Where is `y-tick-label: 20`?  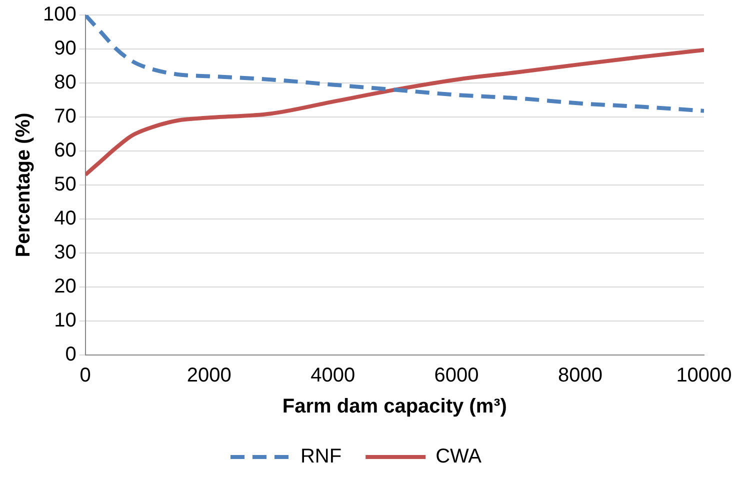
y-tick-label: 20 is located at coordinates (65, 287).